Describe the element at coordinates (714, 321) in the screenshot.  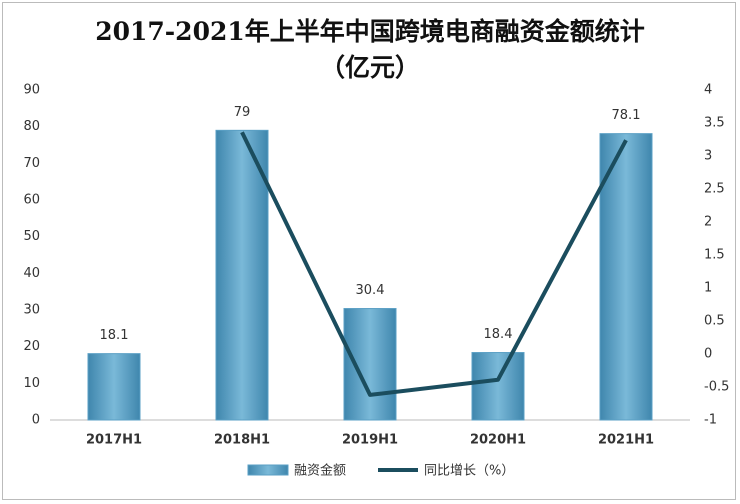
I see `y2-tick-label: 0.5` at that location.